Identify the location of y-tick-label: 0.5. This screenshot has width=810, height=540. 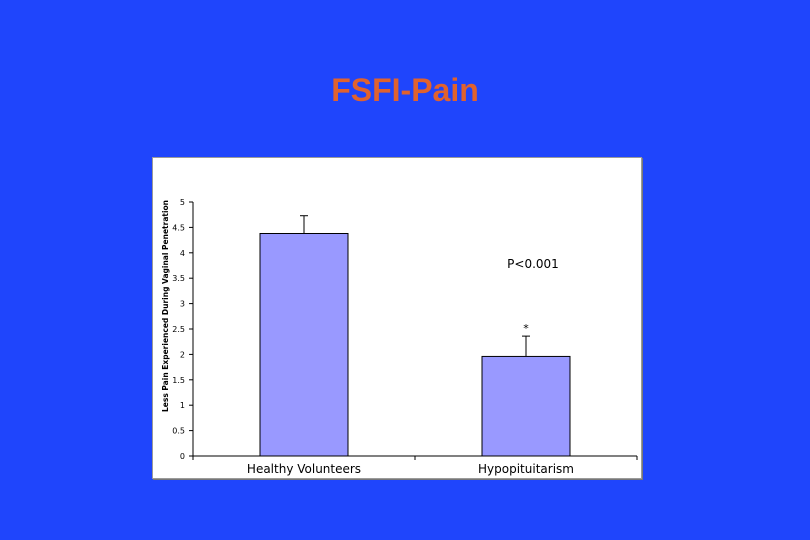
(178, 431).